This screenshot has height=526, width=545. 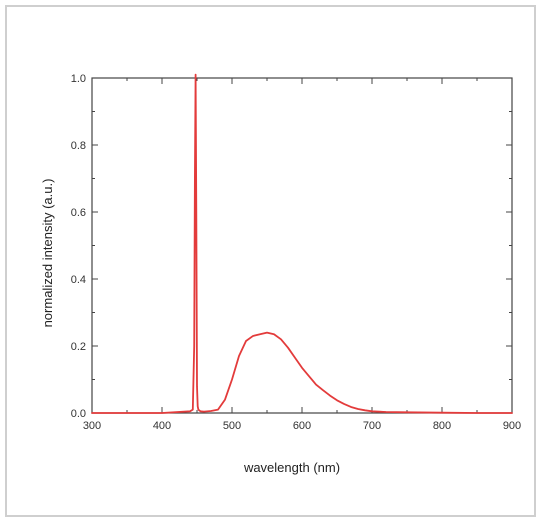 What do you see at coordinates (78, 347) in the screenshot?
I see `y-tick-label: 0.2` at bounding box center [78, 347].